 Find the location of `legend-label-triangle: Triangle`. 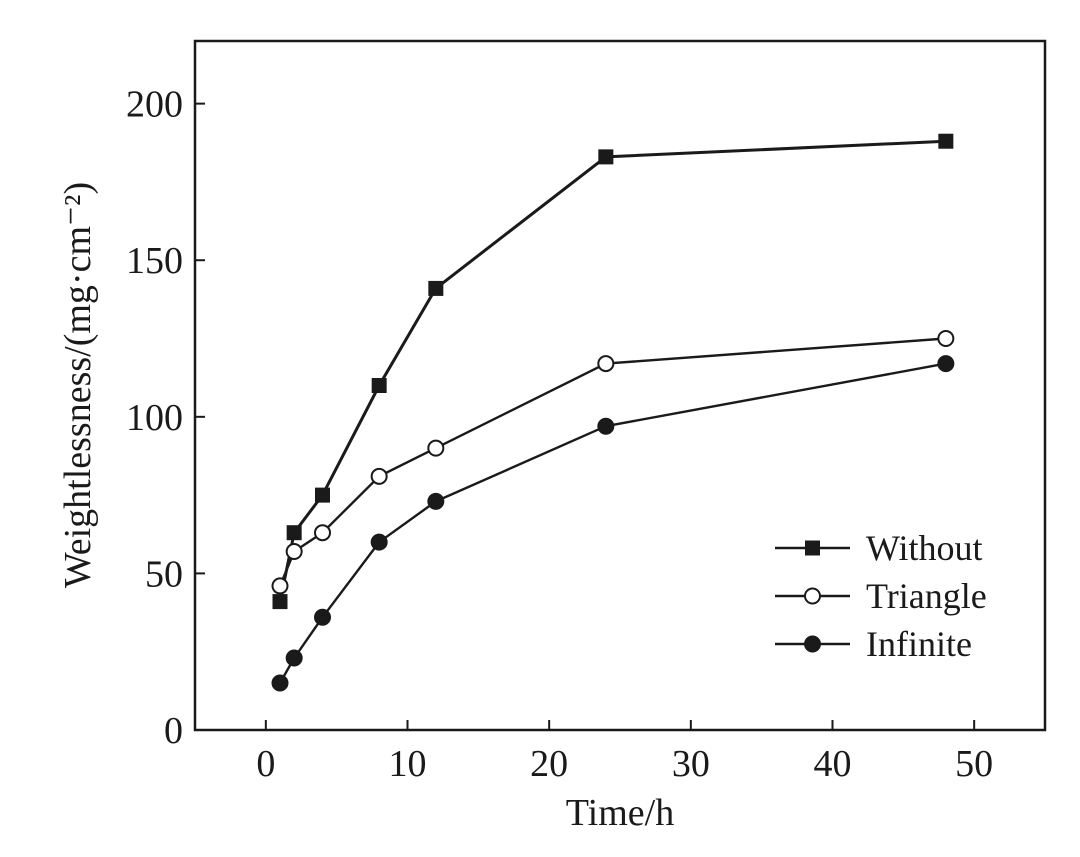

legend-label-triangle: Triangle is located at coordinates (926, 596).